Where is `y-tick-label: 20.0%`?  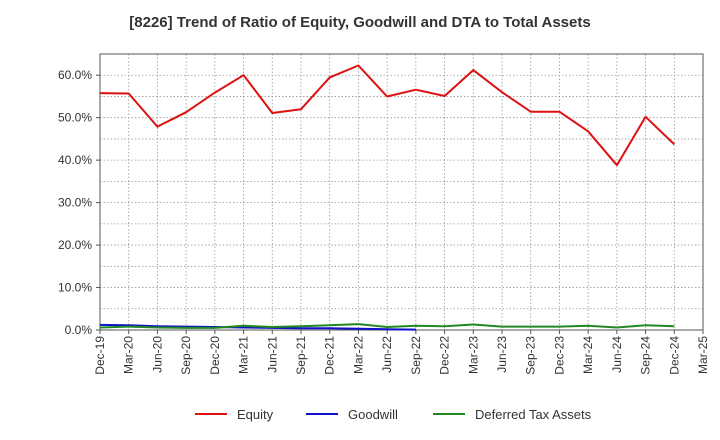
y-tick-label: 20.0% is located at coordinates (75, 245).